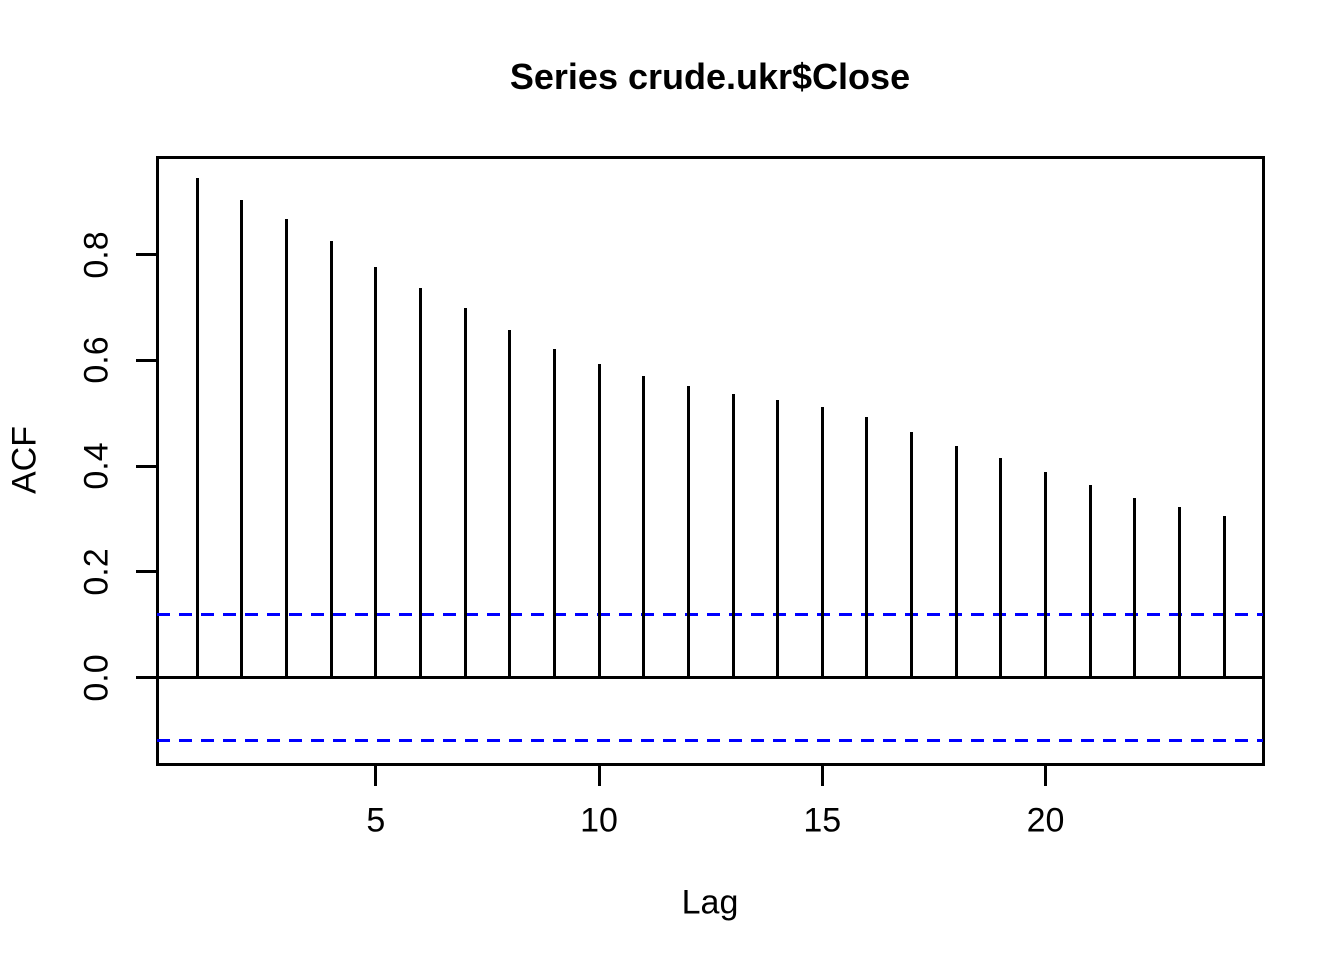 Image resolution: width=1344 pixels, height=960 pixels. Describe the element at coordinates (96, 677) in the screenshot. I see `y-tick-label-0.0: 0.0` at that location.